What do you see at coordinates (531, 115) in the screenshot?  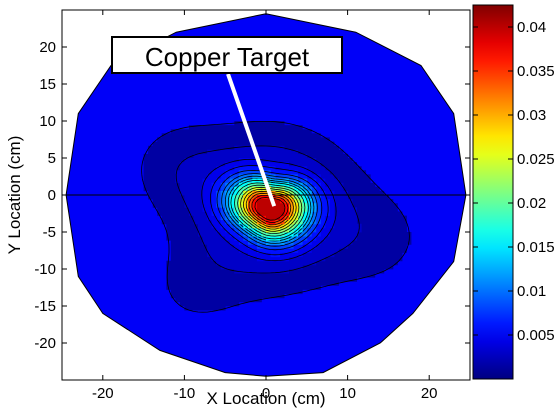 I see `colorbar-tick-label: 0.03` at bounding box center [531, 115].